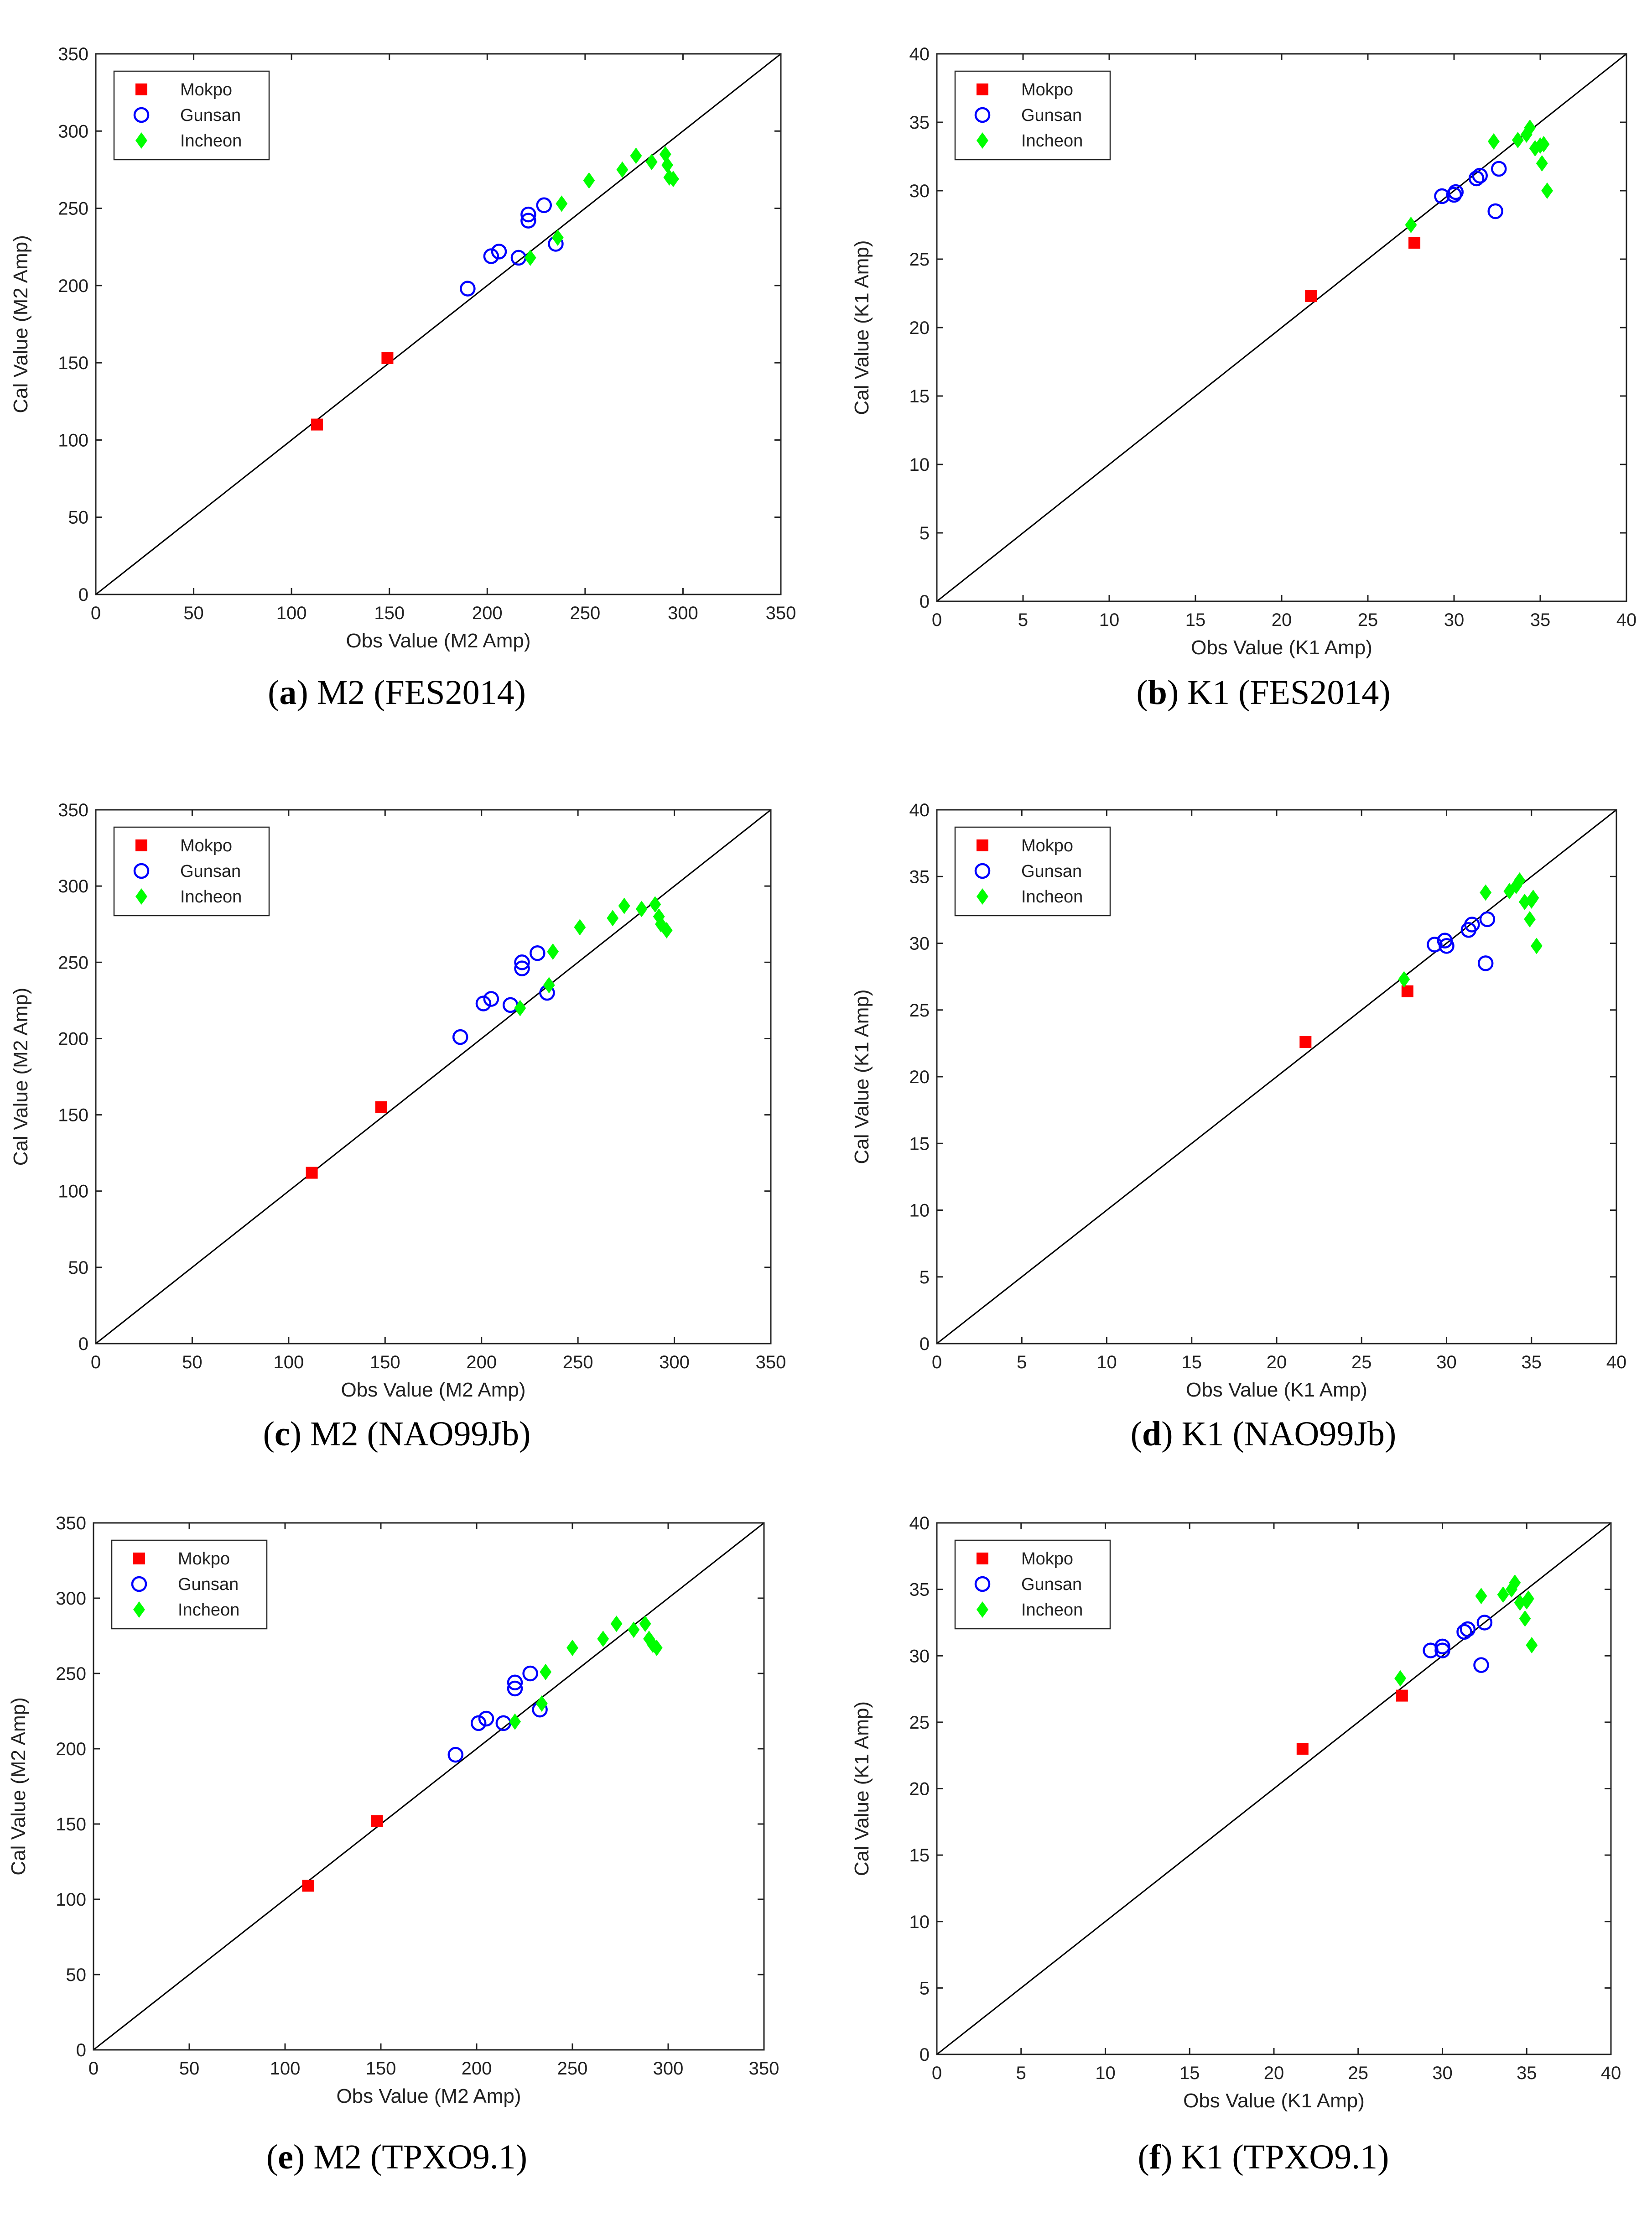 This screenshot has width=1652, height=2215. I want to click on x-tick-label: 350, so click(771, 1362).